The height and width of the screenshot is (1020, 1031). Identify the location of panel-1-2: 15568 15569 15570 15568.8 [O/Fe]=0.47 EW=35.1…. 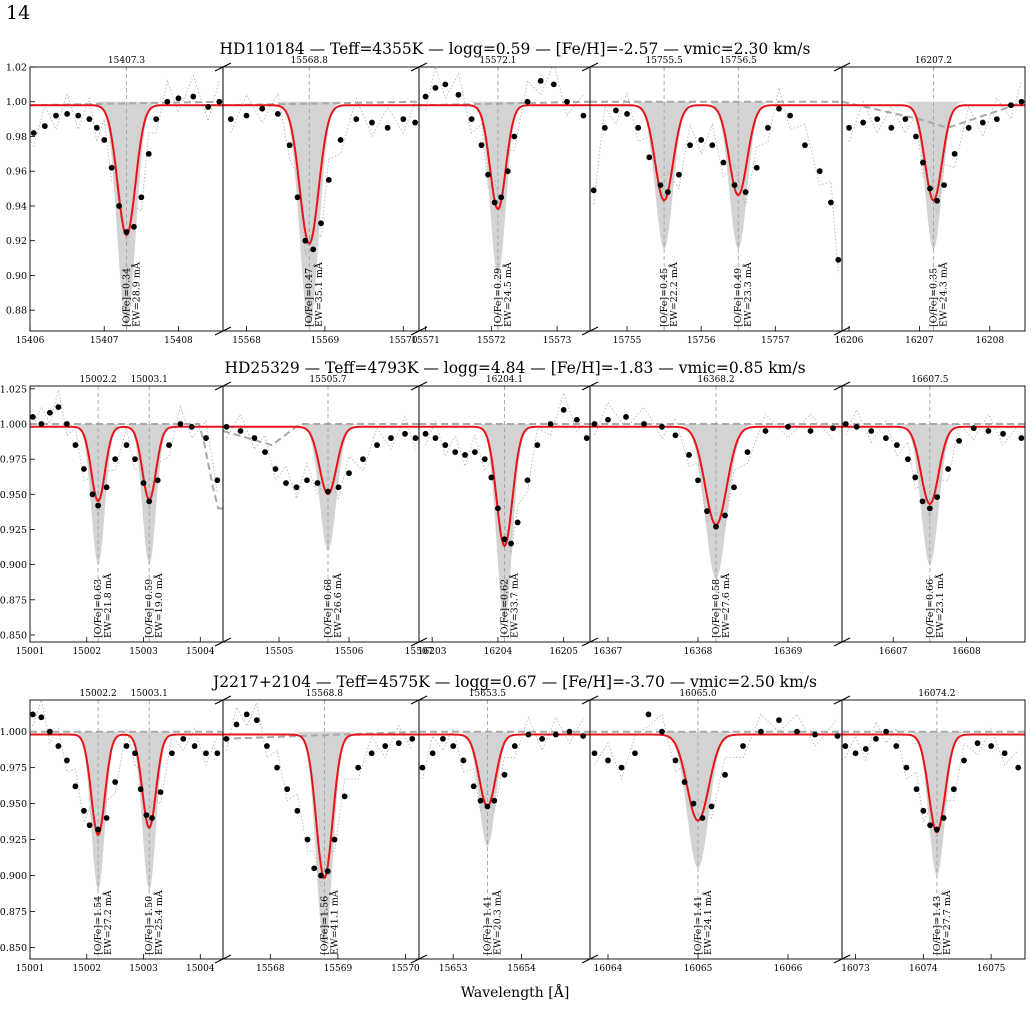
(325, 201).